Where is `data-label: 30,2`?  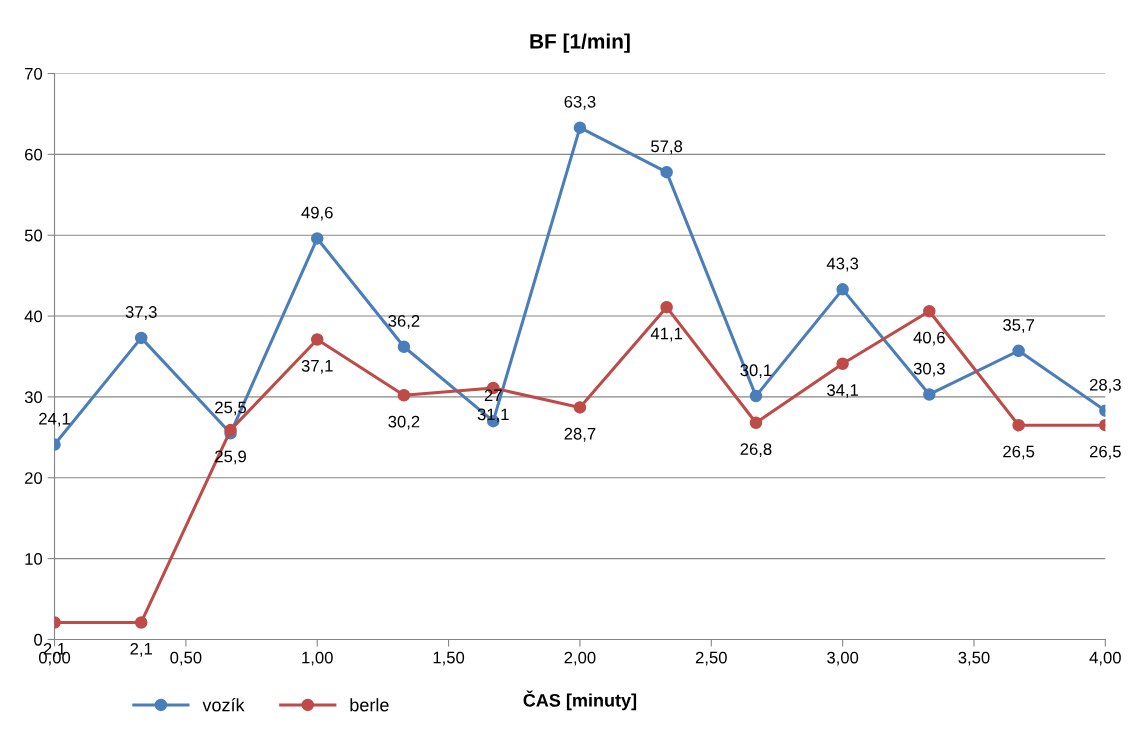 data-label: 30,2 is located at coordinates (404, 422).